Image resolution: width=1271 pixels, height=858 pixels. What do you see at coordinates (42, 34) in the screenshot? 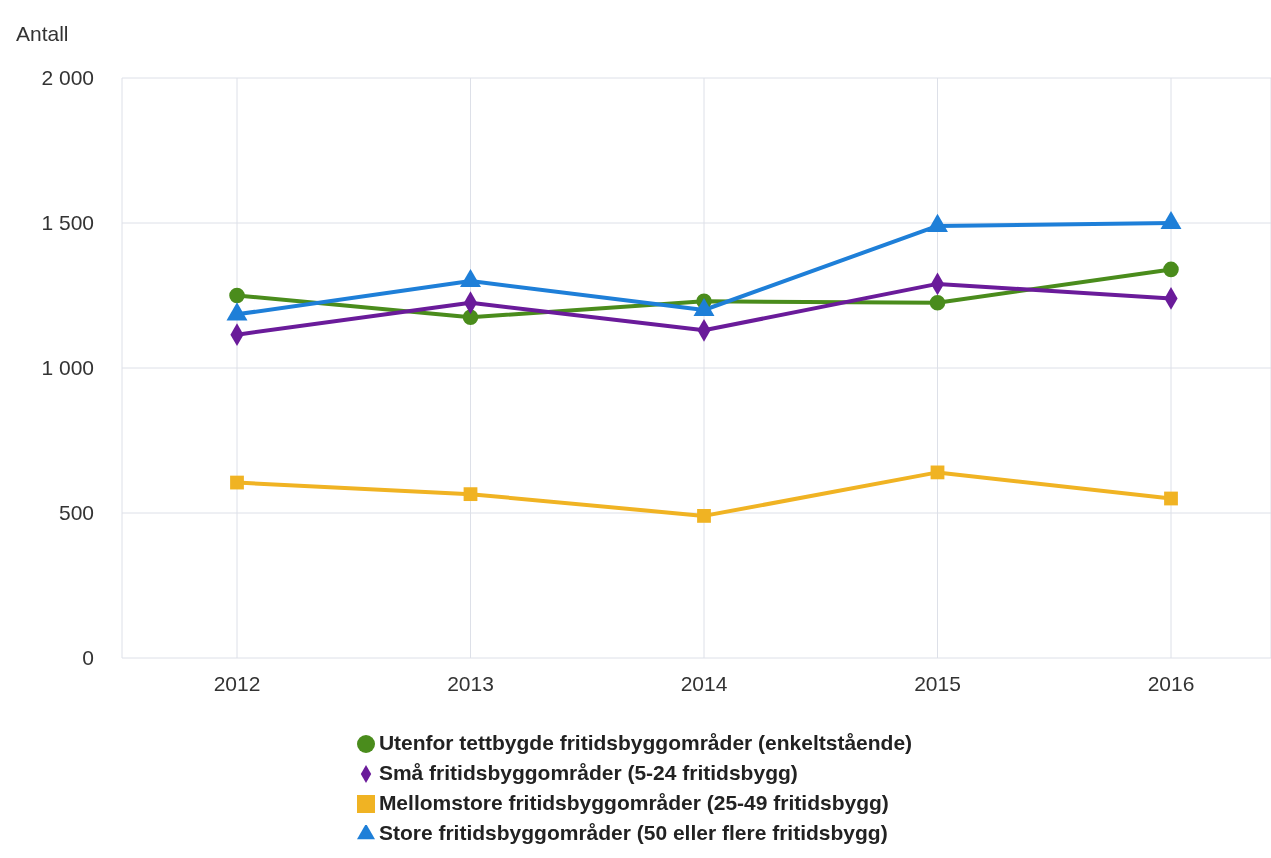
I see `y-axis-title: Antall` at bounding box center [42, 34].